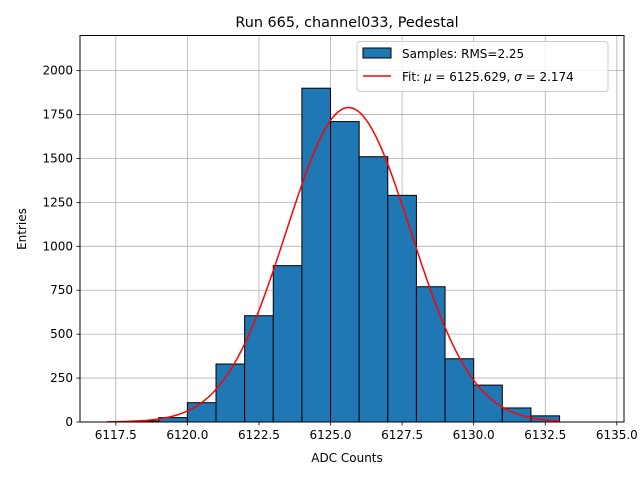 This screenshot has height=480, width=640. Describe the element at coordinates (57, 246) in the screenshot. I see `y-tick-label: 1000` at that location.